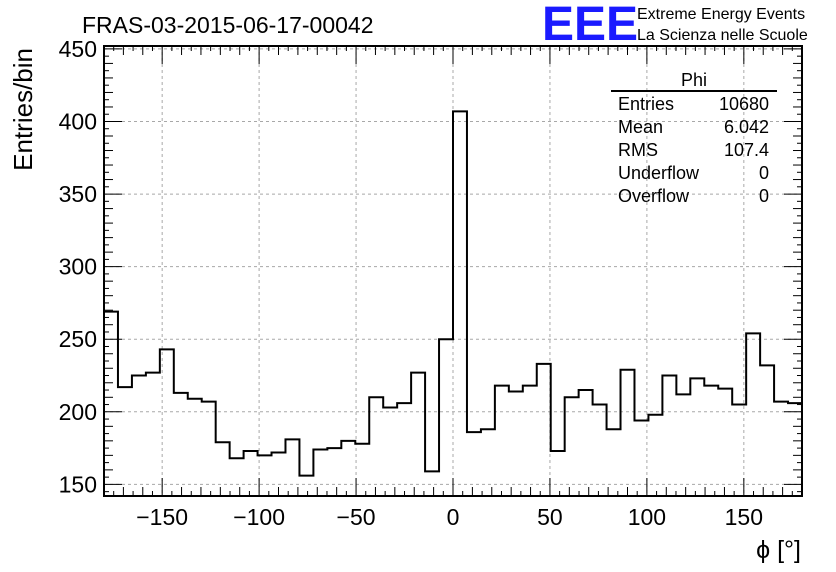 This screenshot has width=836, height=572. I want to click on y-tick-label: 350, so click(78, 194).